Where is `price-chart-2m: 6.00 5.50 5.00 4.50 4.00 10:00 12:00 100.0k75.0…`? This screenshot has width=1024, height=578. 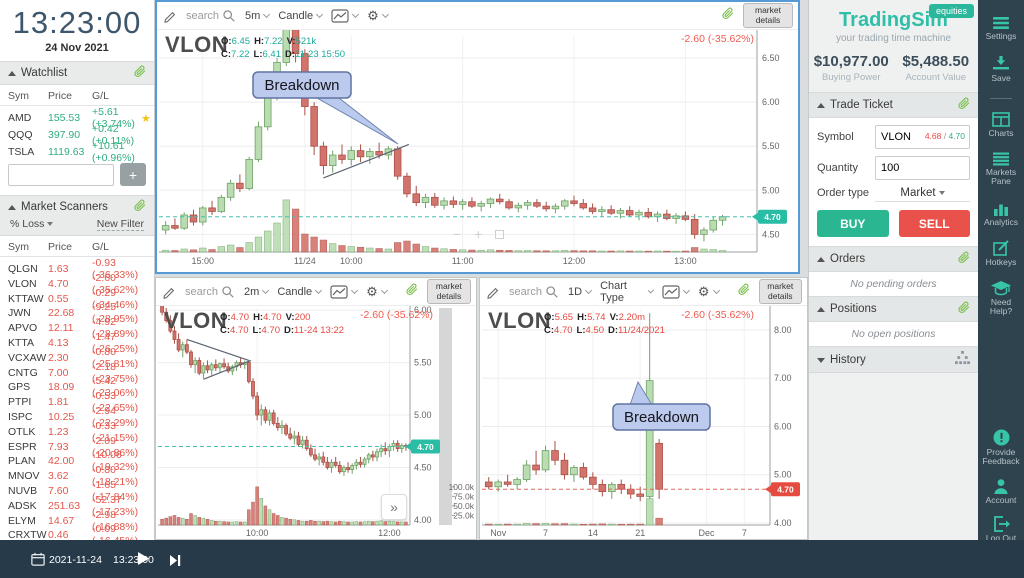 price-chart-2m: 6.00 5.50 5.00 4.50 4.00 10:00 12:00 100.0k75.0… is located at coordinates (316, 422).